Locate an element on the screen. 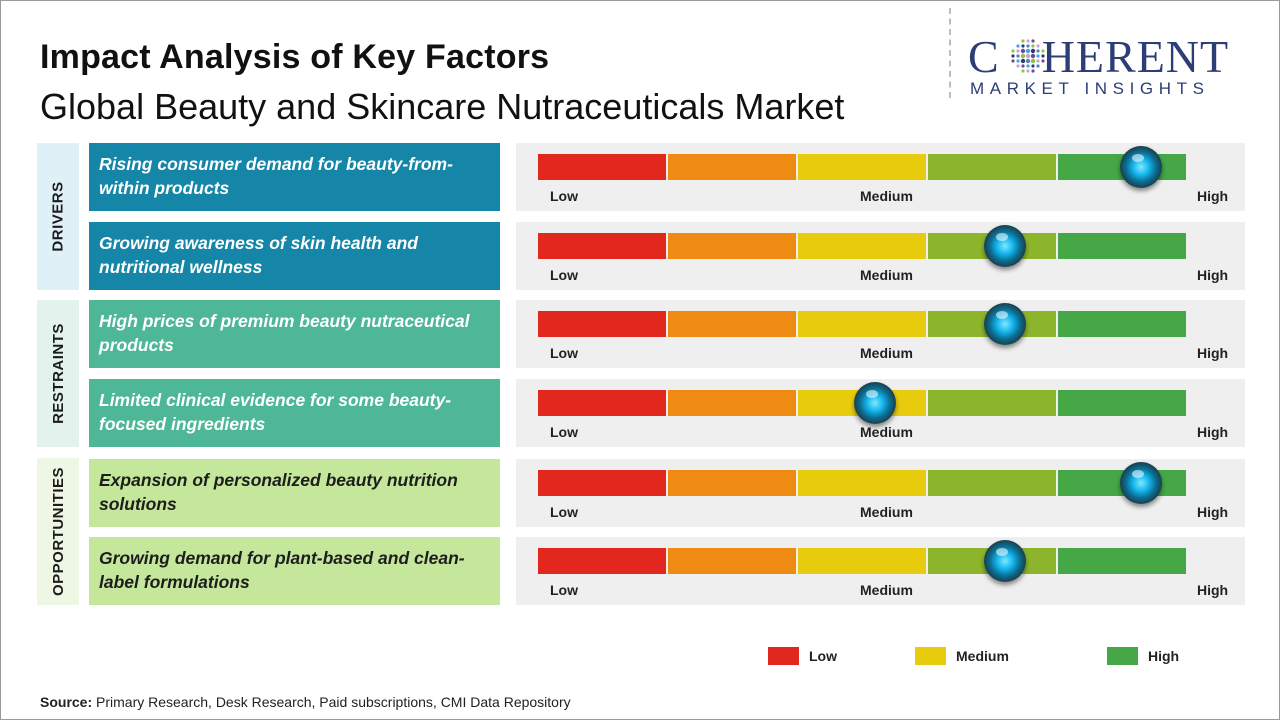 The width and height of the screenshot is (1280, 720). legend-label-high: High is located at coordinates (1164, 656).